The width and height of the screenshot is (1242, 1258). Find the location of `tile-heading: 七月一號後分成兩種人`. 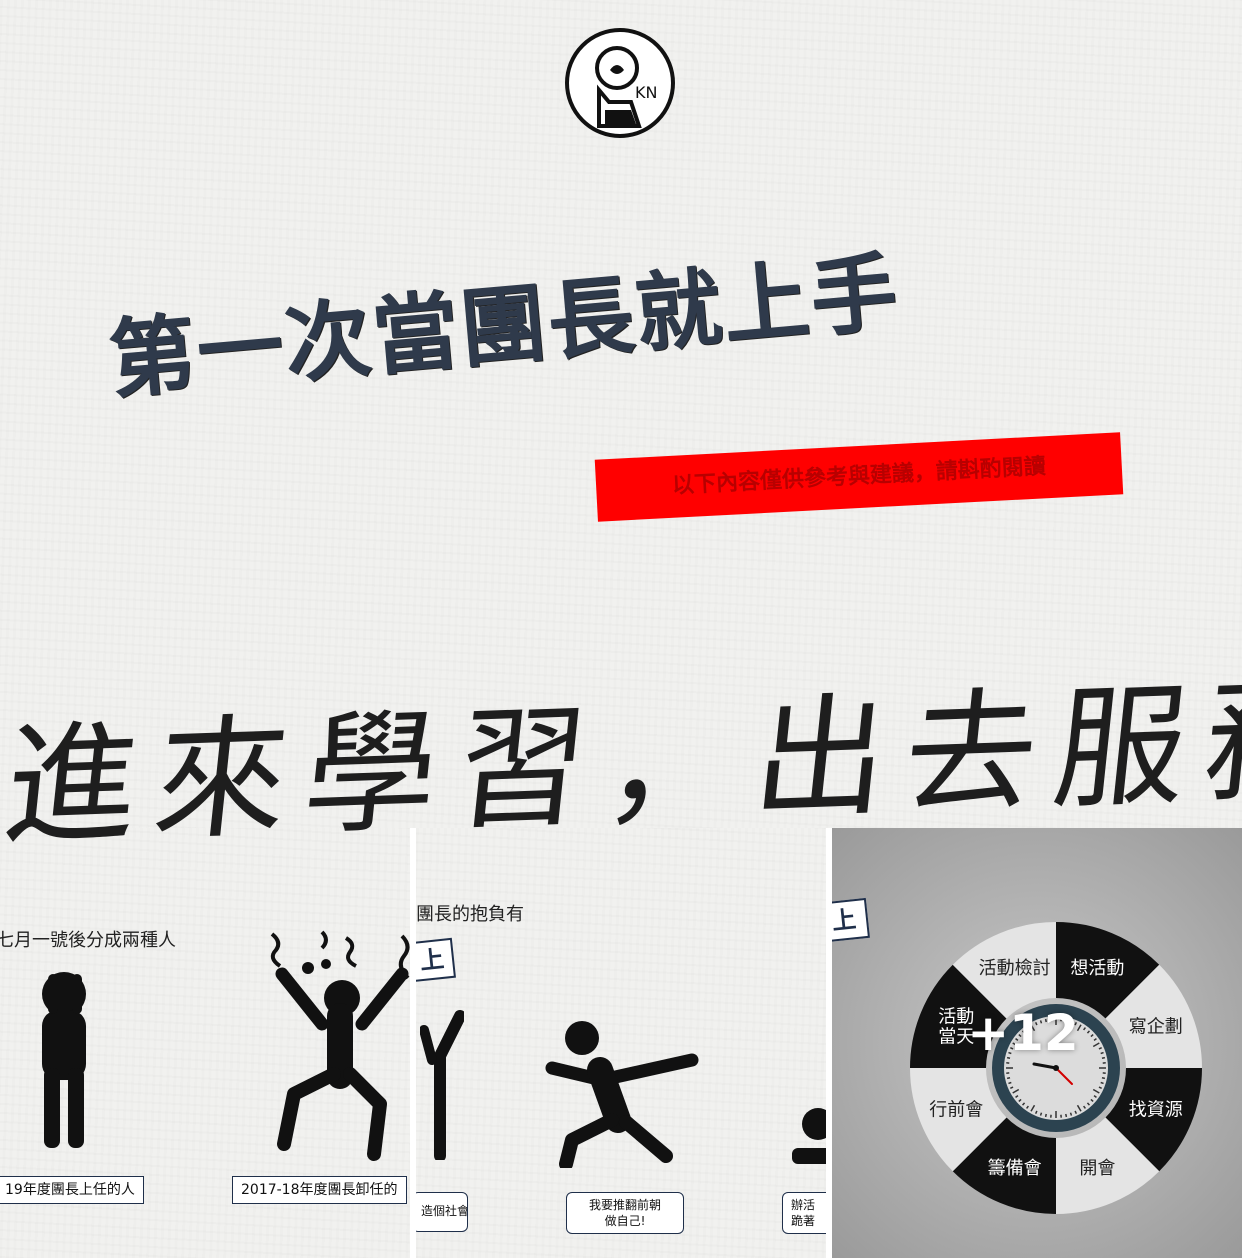

tile-heading: 七月一號後分成兩種人 is located at coordinates (88, 940).